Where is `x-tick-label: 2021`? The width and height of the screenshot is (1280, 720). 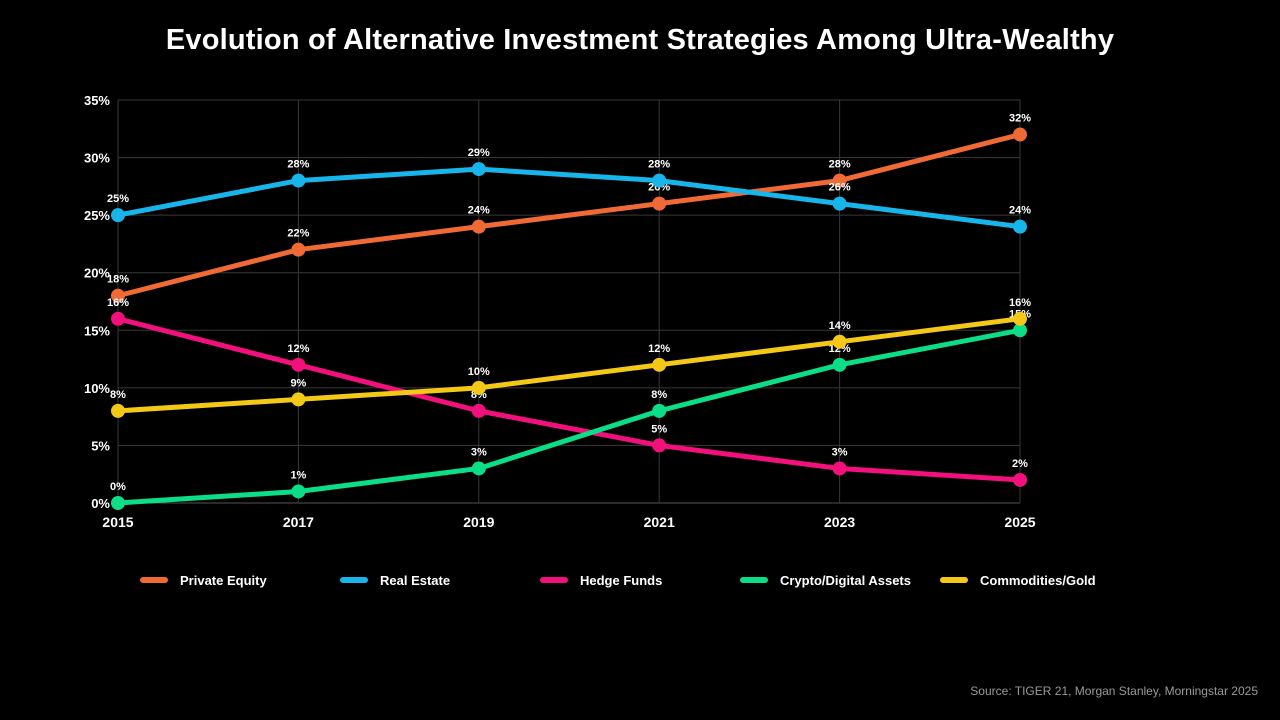 x-tick-label: 2021 is located at coordinates (659, 522).